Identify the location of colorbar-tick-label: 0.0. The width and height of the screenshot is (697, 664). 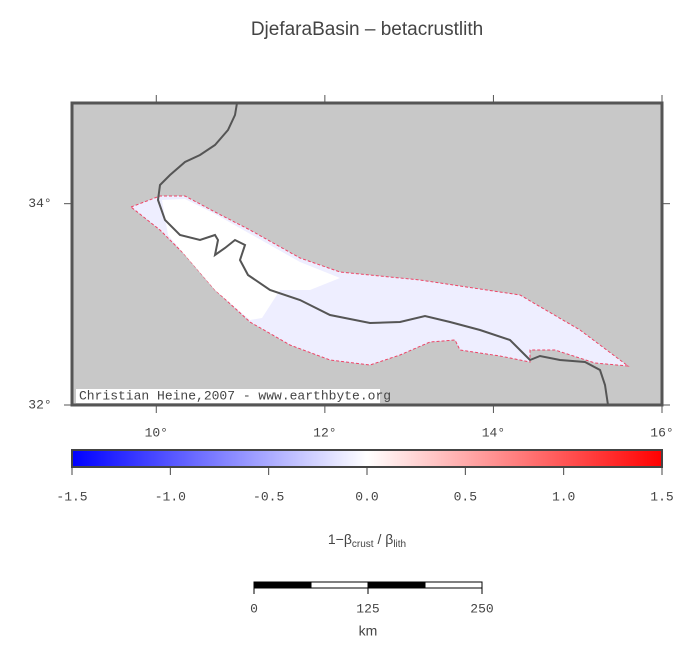
(366, 496).